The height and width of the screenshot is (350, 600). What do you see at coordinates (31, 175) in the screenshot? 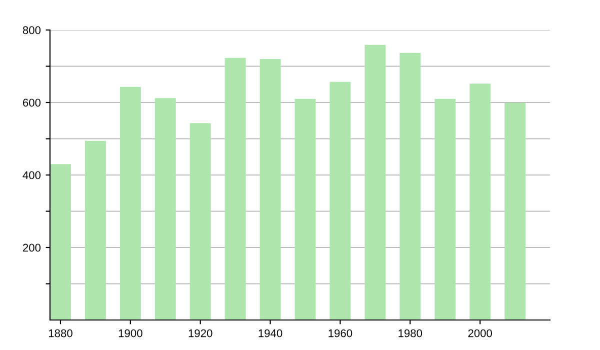
I see `y-tick-label: 400` at bounding box center [31, 175].